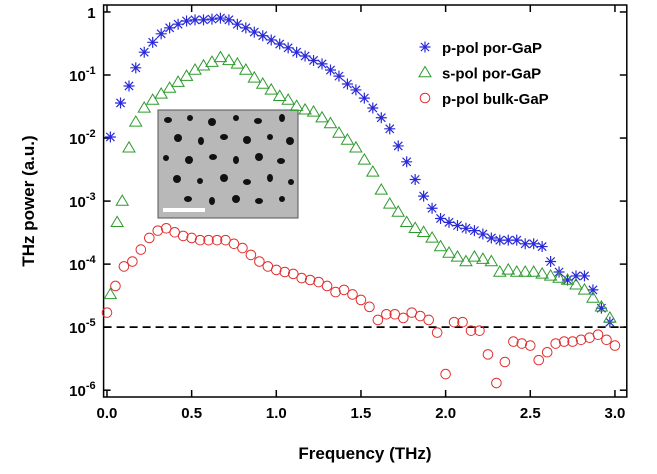 This screenshot has height=474, width=657. I want to click on y-tick-exponent: -4, so click(91, 260).